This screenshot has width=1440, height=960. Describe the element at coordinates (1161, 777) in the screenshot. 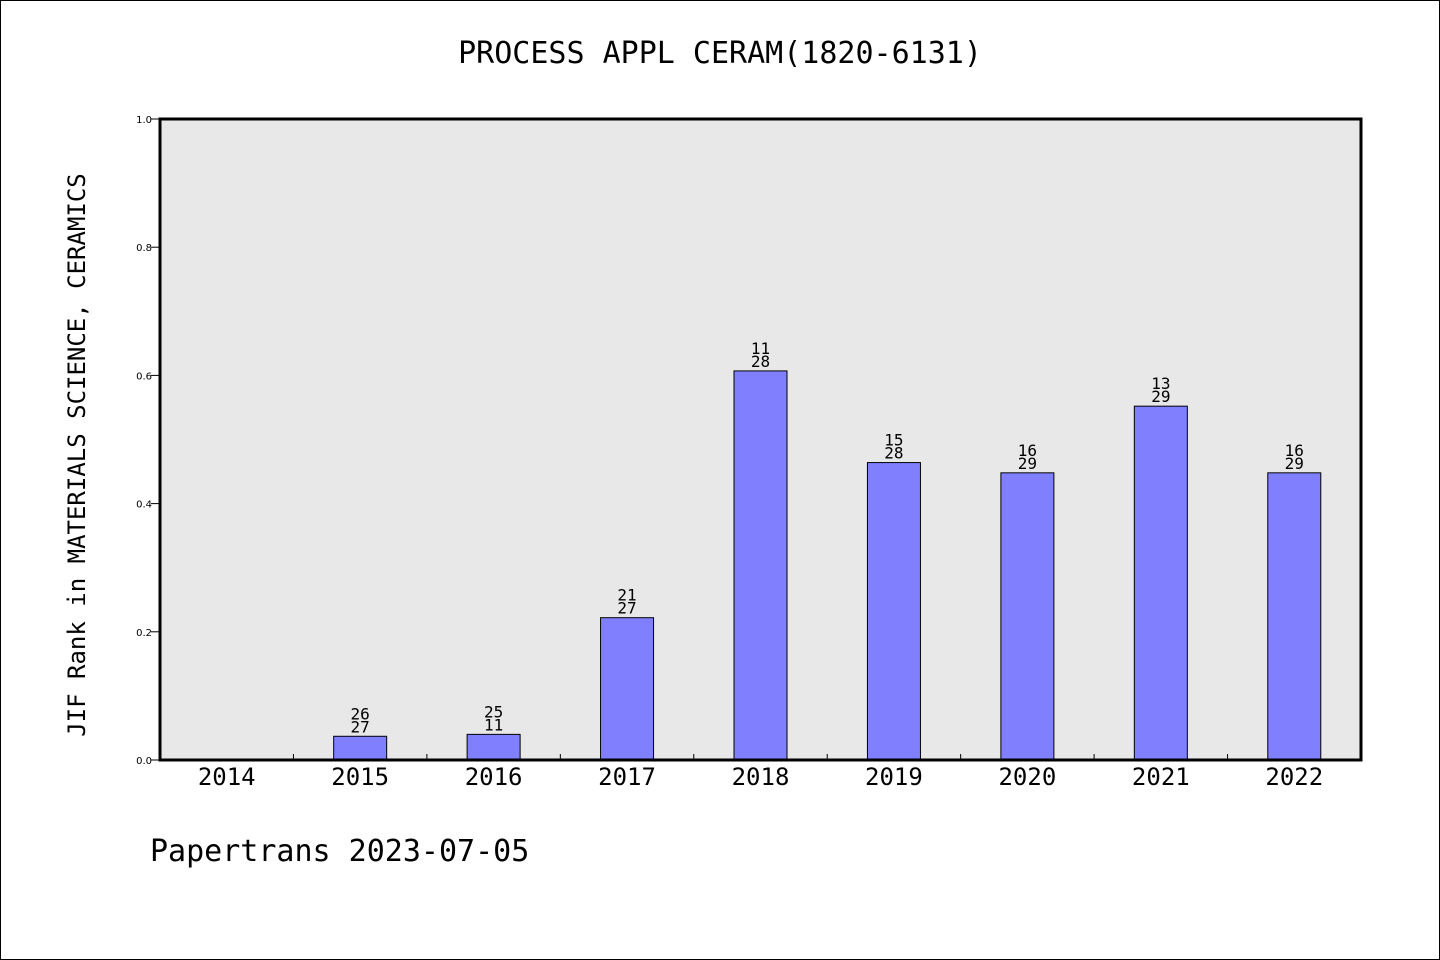

I see `x-tick-label: 2021` at that location.